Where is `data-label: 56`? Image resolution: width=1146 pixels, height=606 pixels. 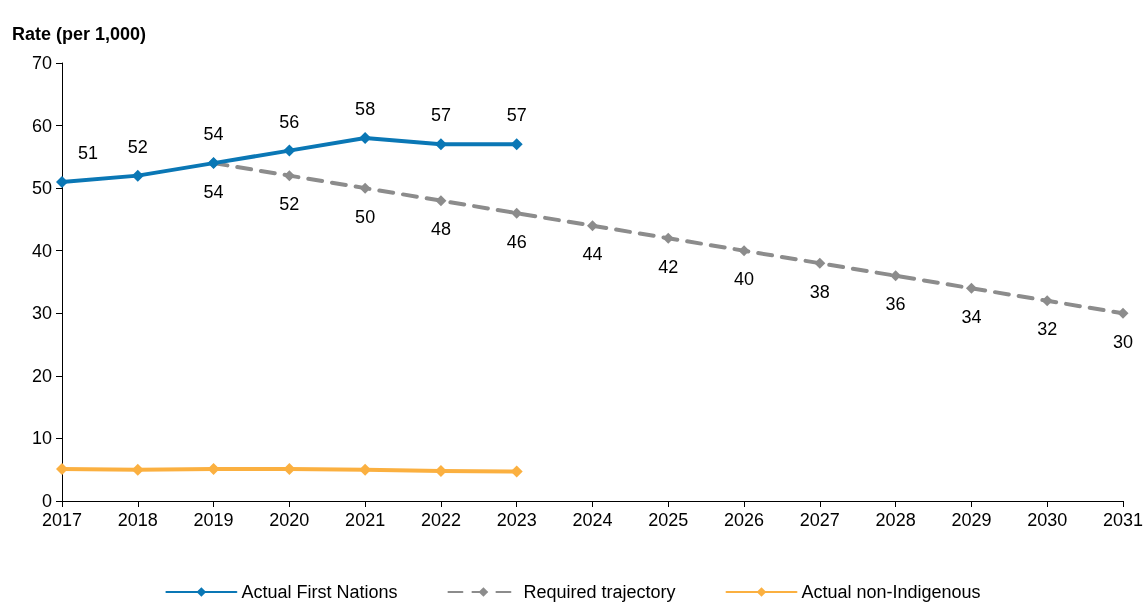
data-label: 56 is located at coordinates (289, 121).